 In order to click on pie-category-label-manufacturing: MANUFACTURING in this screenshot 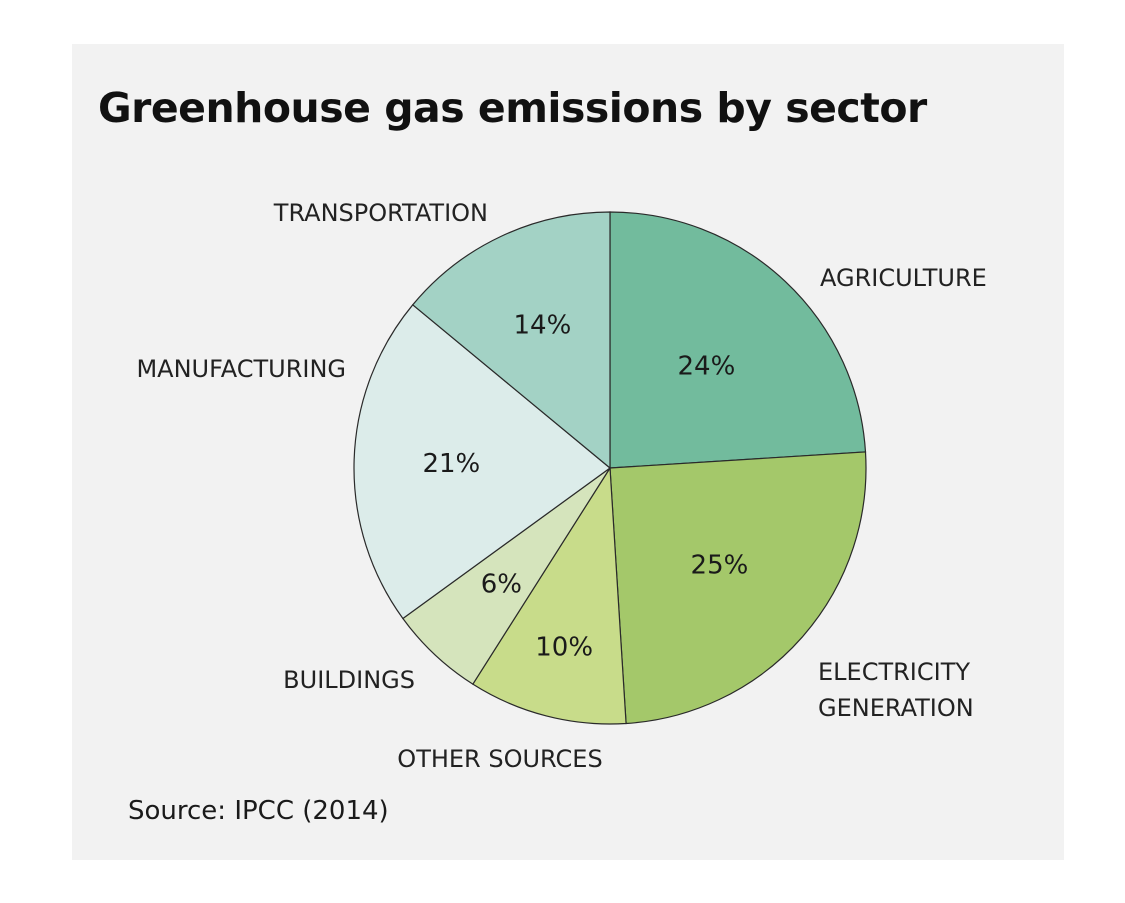, I will do `click(241, 369)`.